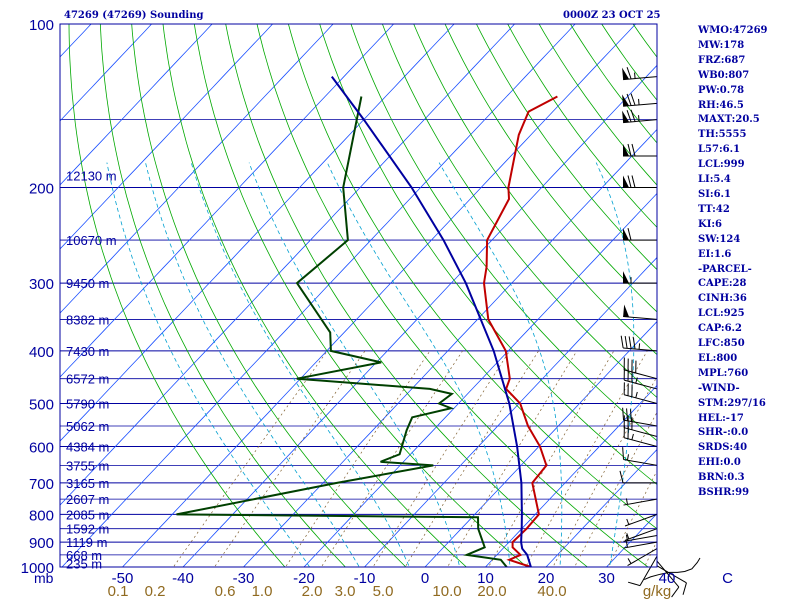 This screenshot has height=600, width=800. I want to click on mixing-ratio-label: 3.0, so click(345, 591).